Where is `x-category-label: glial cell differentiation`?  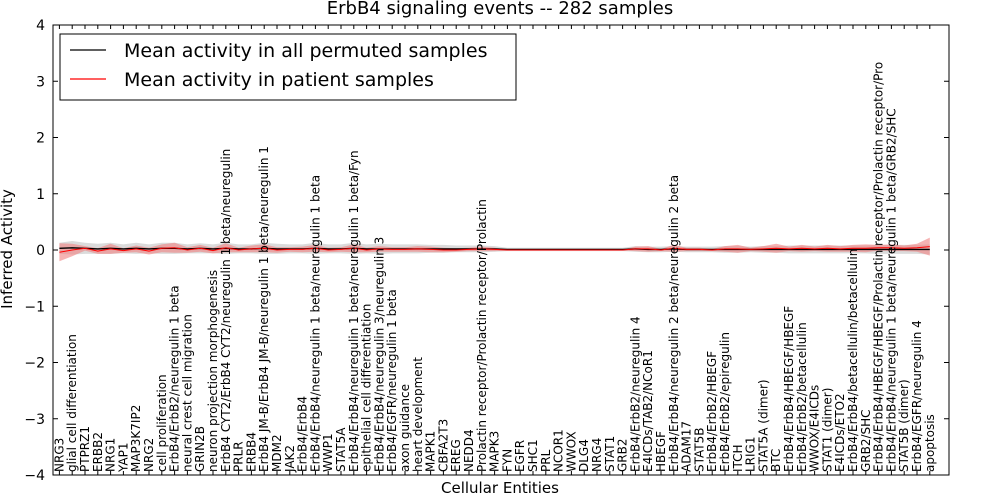 x-category-label: glial cell differentiation is located at coordinates (72, 403).